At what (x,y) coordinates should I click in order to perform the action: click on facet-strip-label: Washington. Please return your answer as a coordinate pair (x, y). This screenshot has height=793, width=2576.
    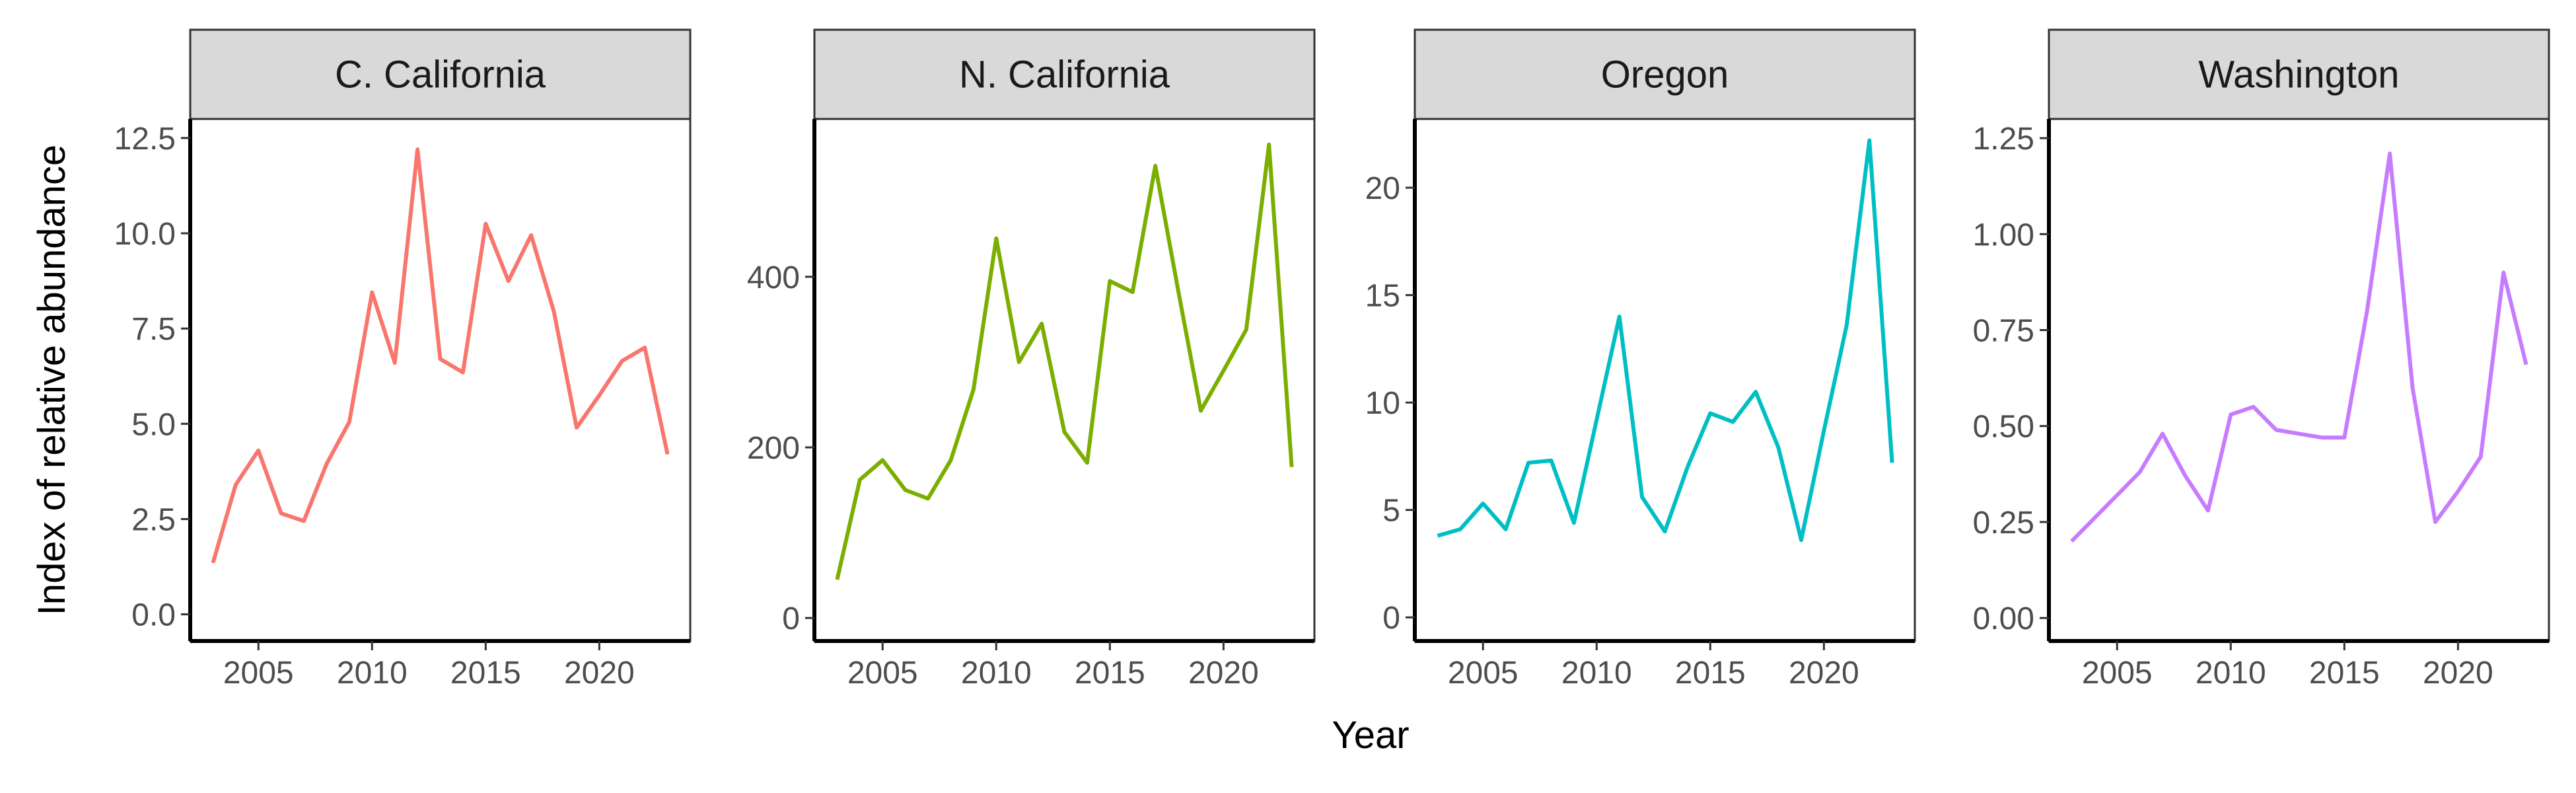
    Looking at the image, I should click on (2298, 75).